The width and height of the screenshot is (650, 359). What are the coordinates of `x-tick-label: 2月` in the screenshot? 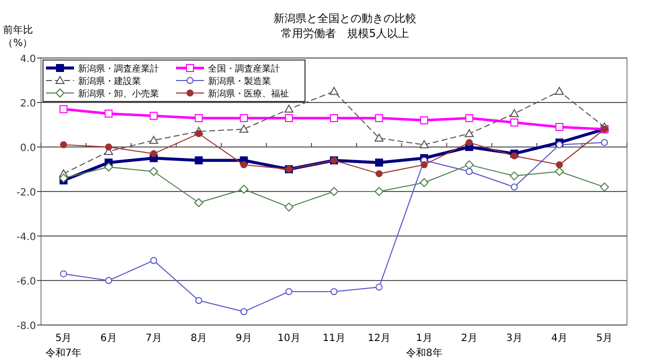 It's located at (469, 338).